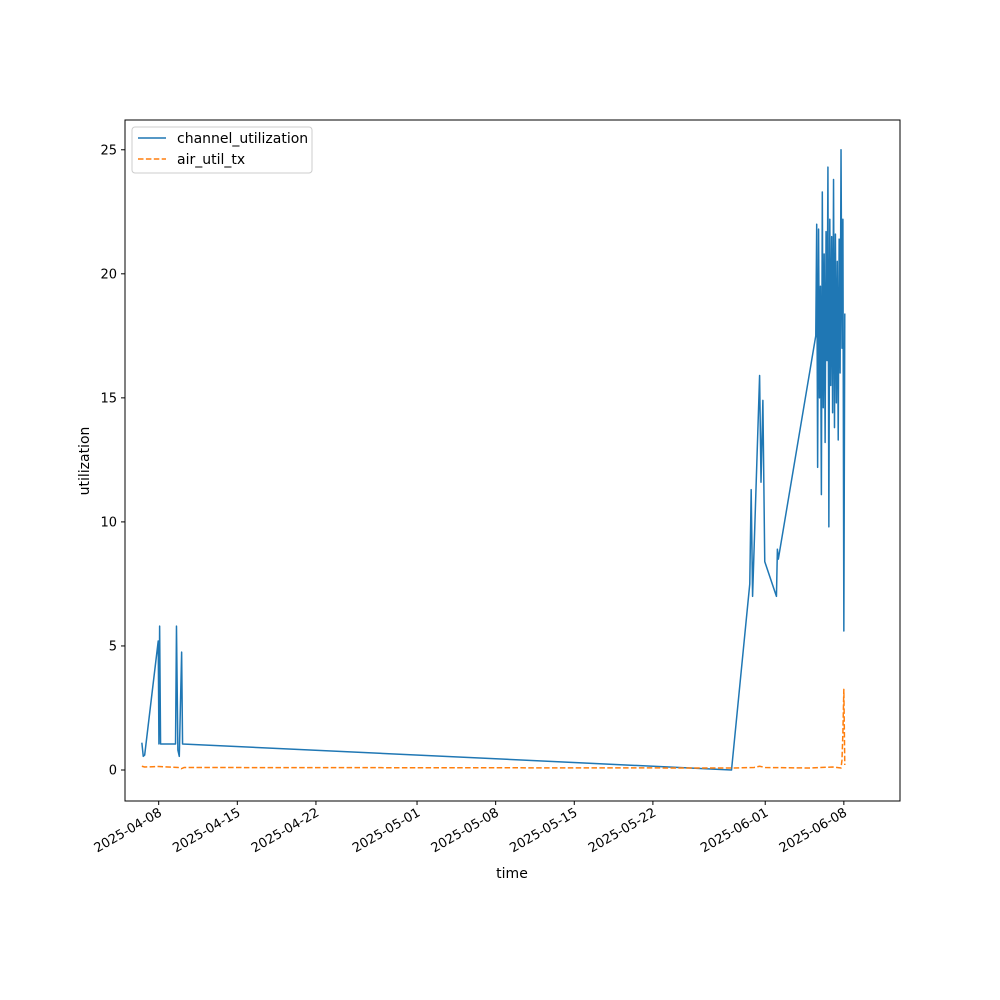 The width and height of the screenshot is (1000, 1000). I want to click on y-axis: 0 5 10 15 20 25, so click(112, 460).